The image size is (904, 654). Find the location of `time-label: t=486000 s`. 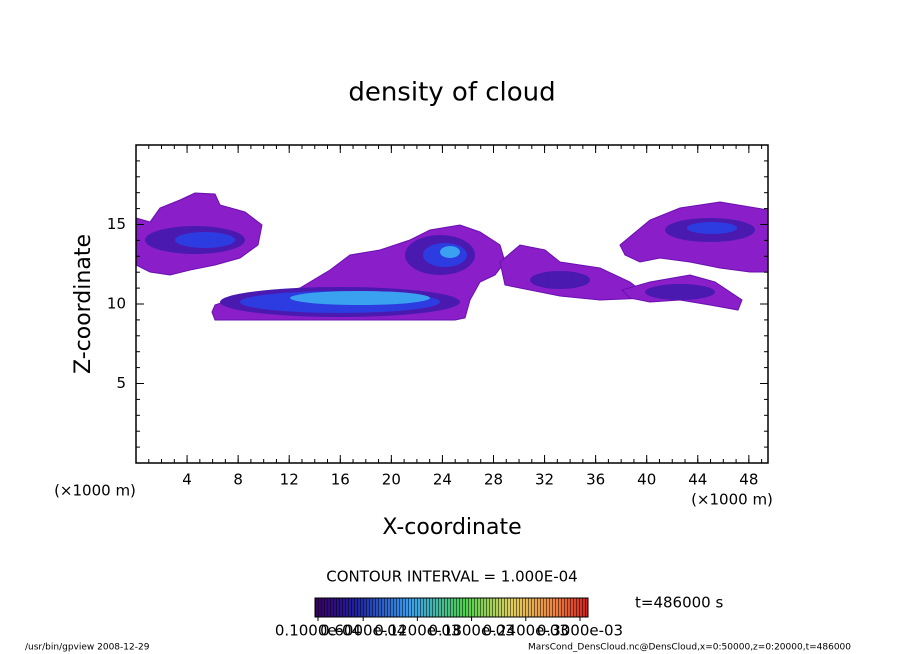

time-label: t=486000 s is located at coordinates (679, 603).